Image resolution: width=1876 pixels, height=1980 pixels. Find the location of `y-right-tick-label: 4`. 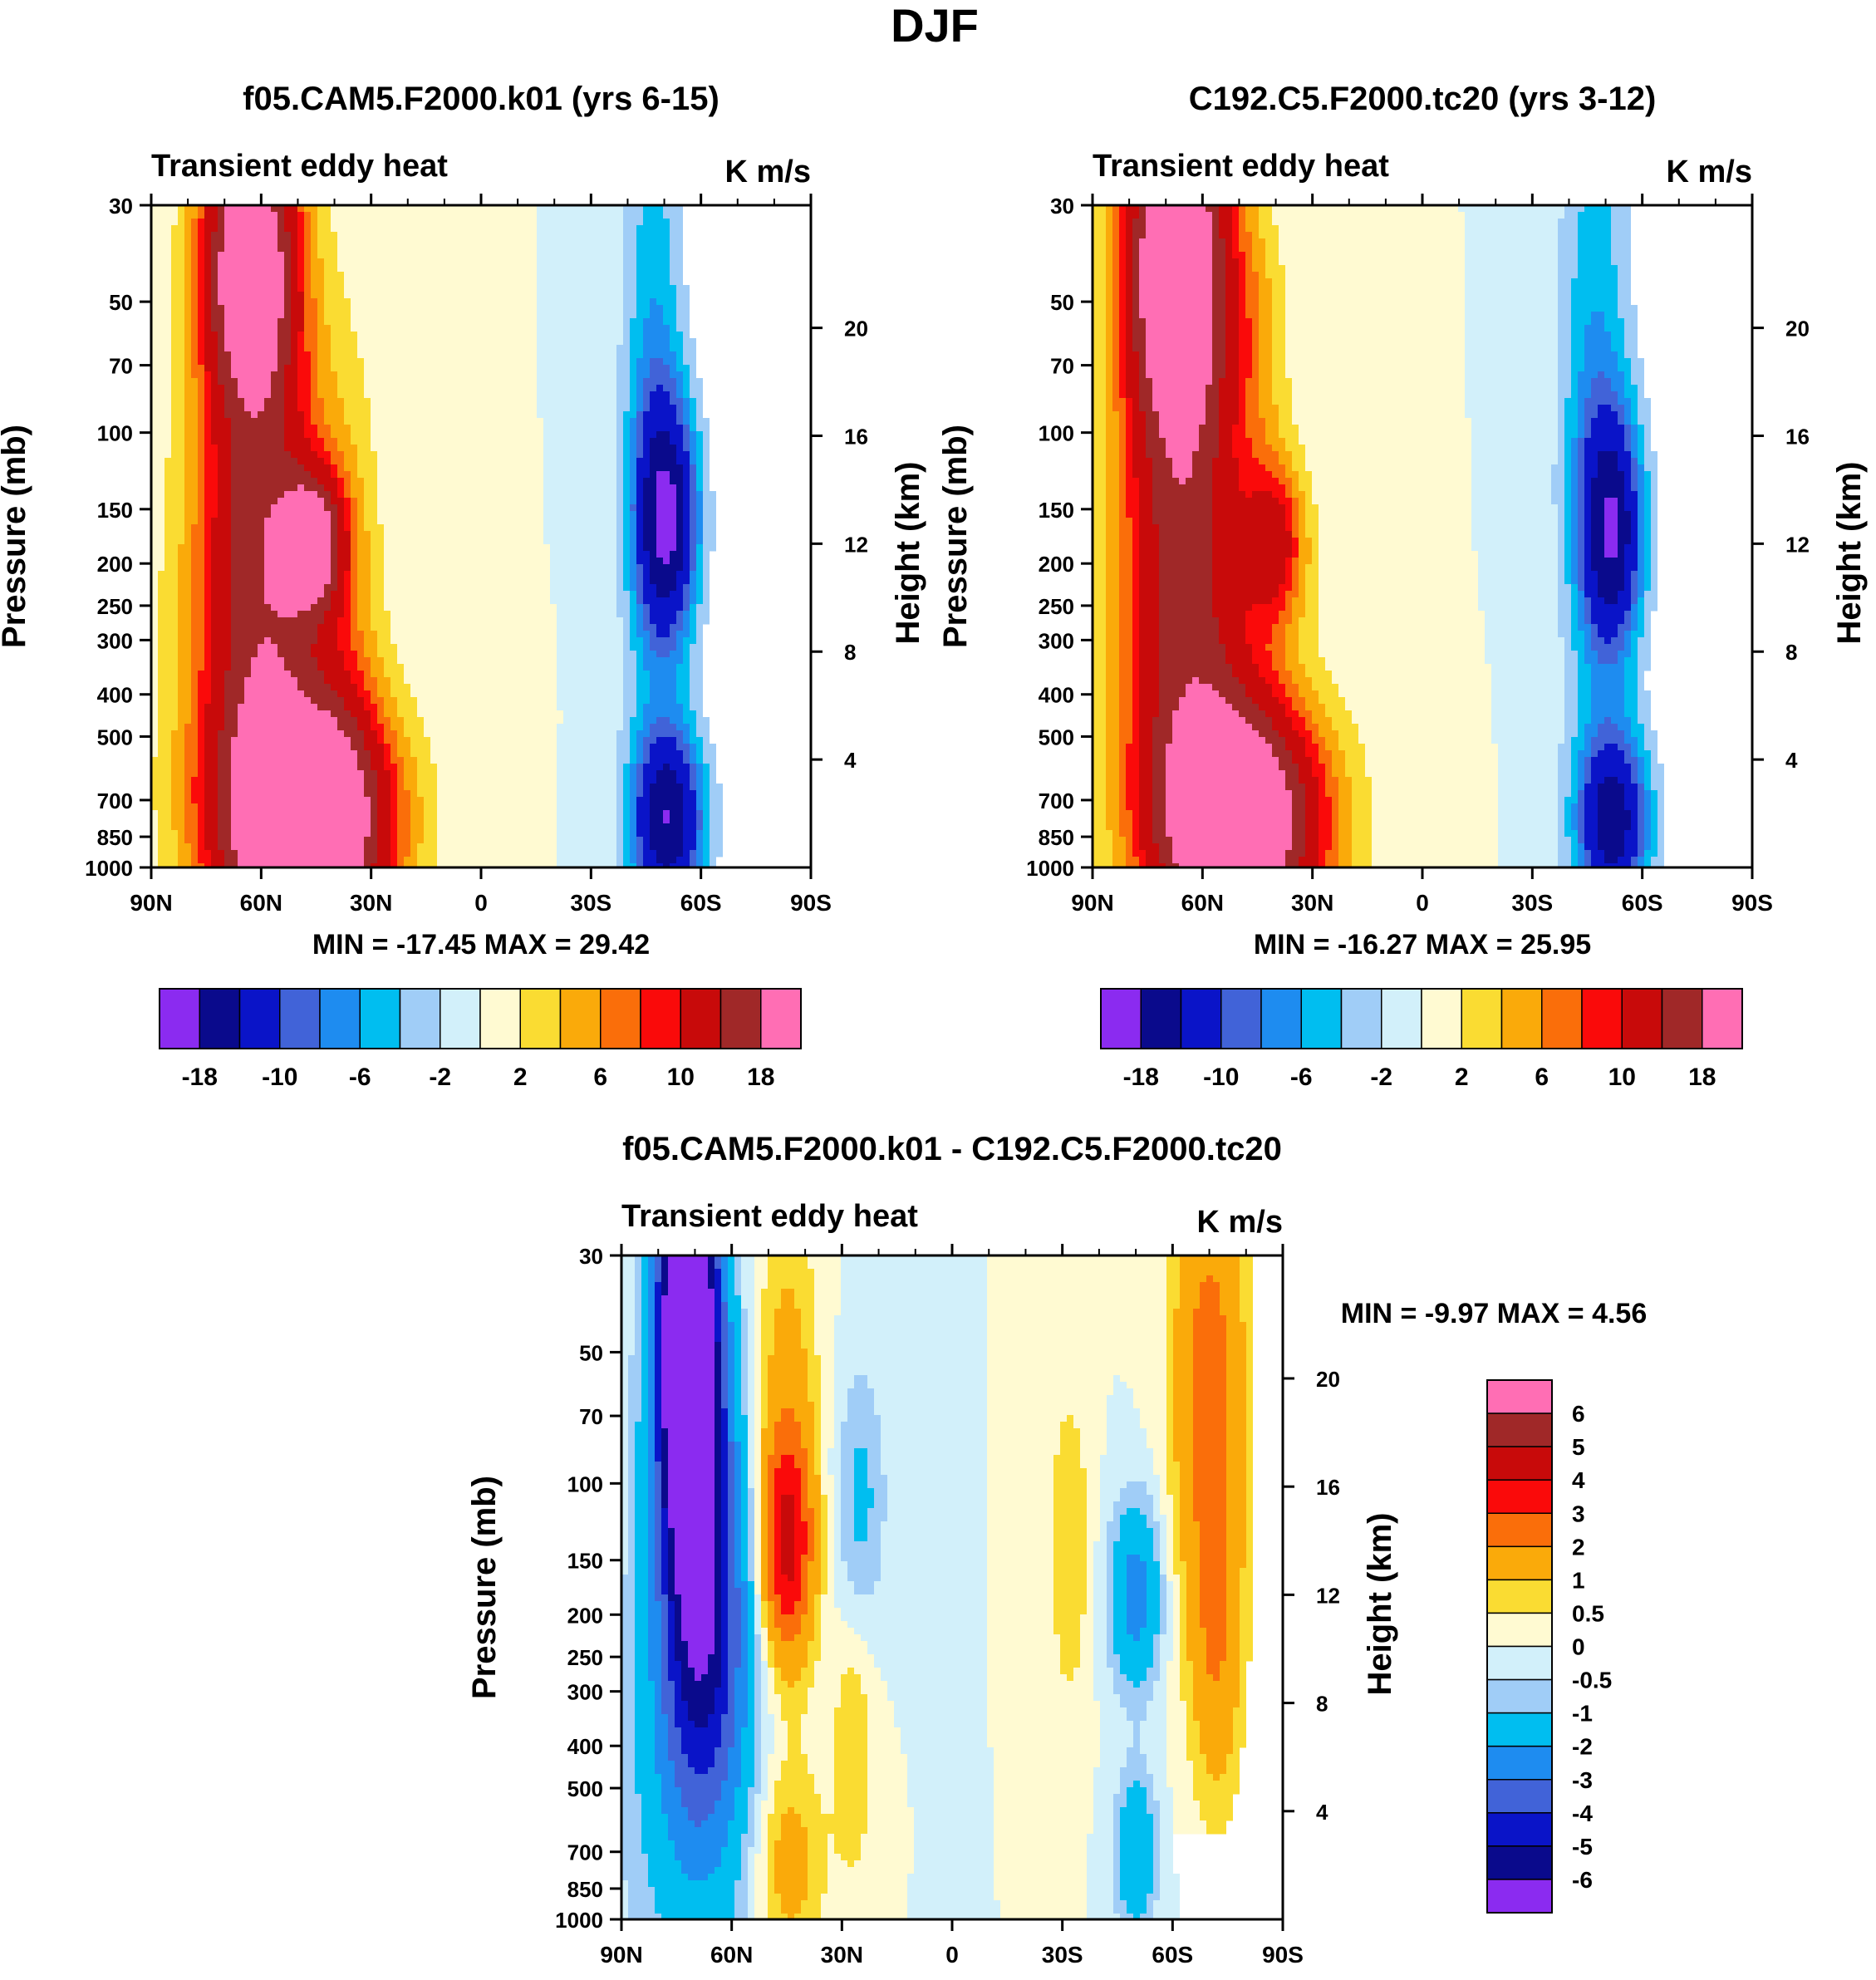

y-right-tick-label: 4 is located at coordinates (851, 760).